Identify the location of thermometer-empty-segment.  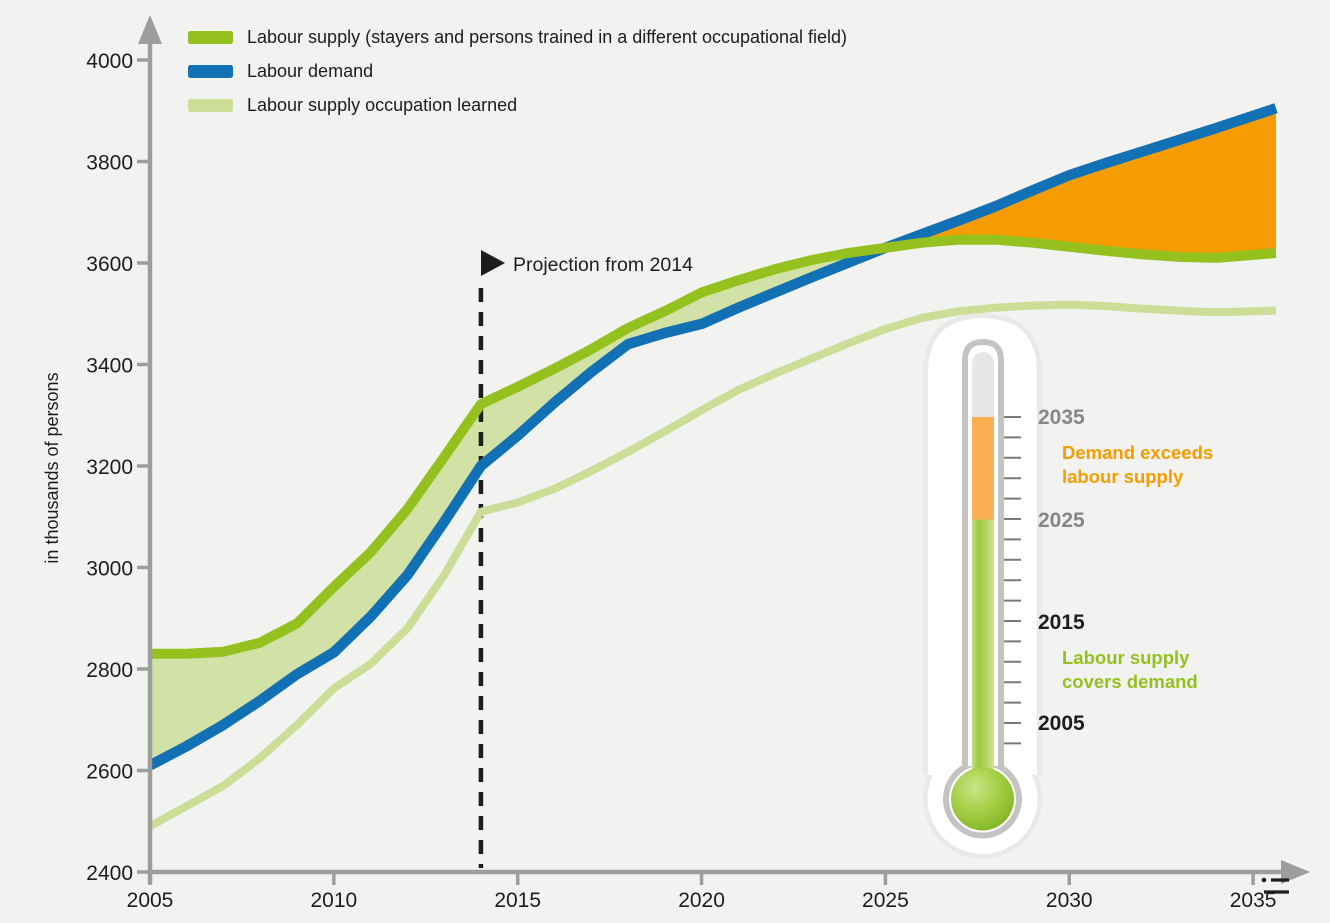
(983, 389).